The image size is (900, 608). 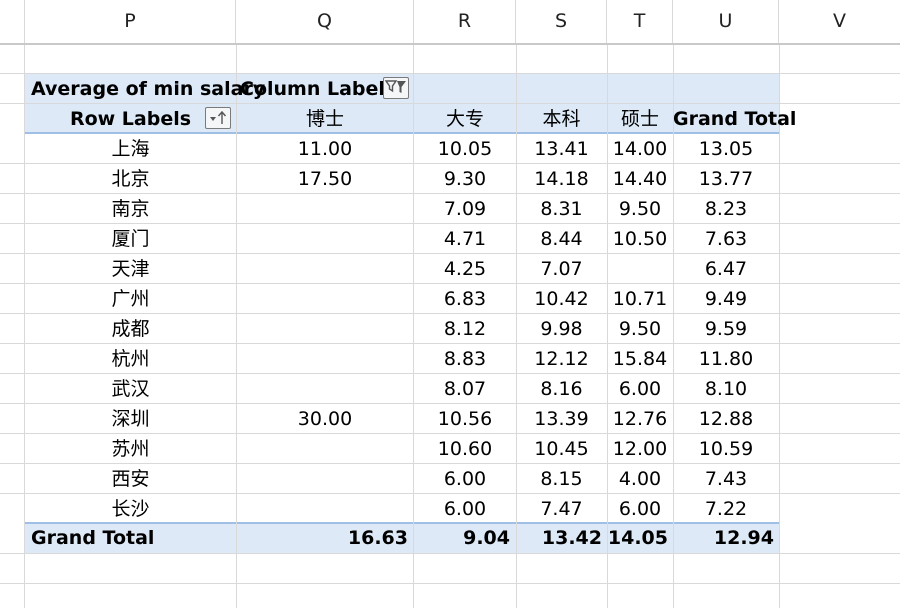 I want to click on value-cell: 14.18, so click(x=561, y=179).